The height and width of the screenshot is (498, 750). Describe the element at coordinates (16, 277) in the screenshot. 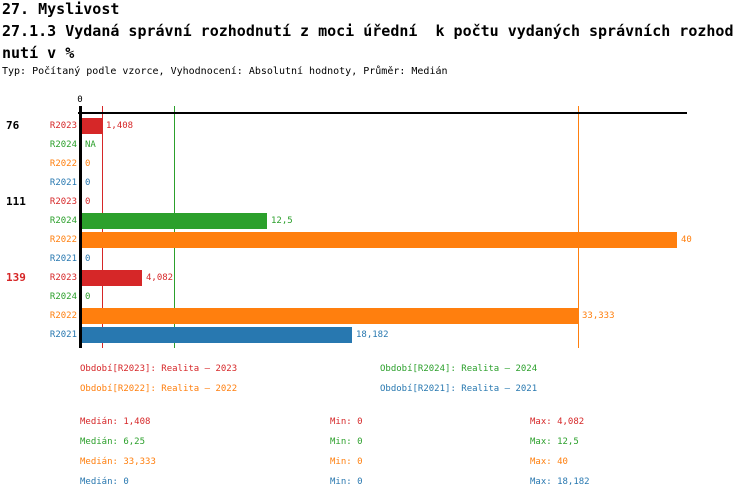

I see `group-label: 139` at that location.